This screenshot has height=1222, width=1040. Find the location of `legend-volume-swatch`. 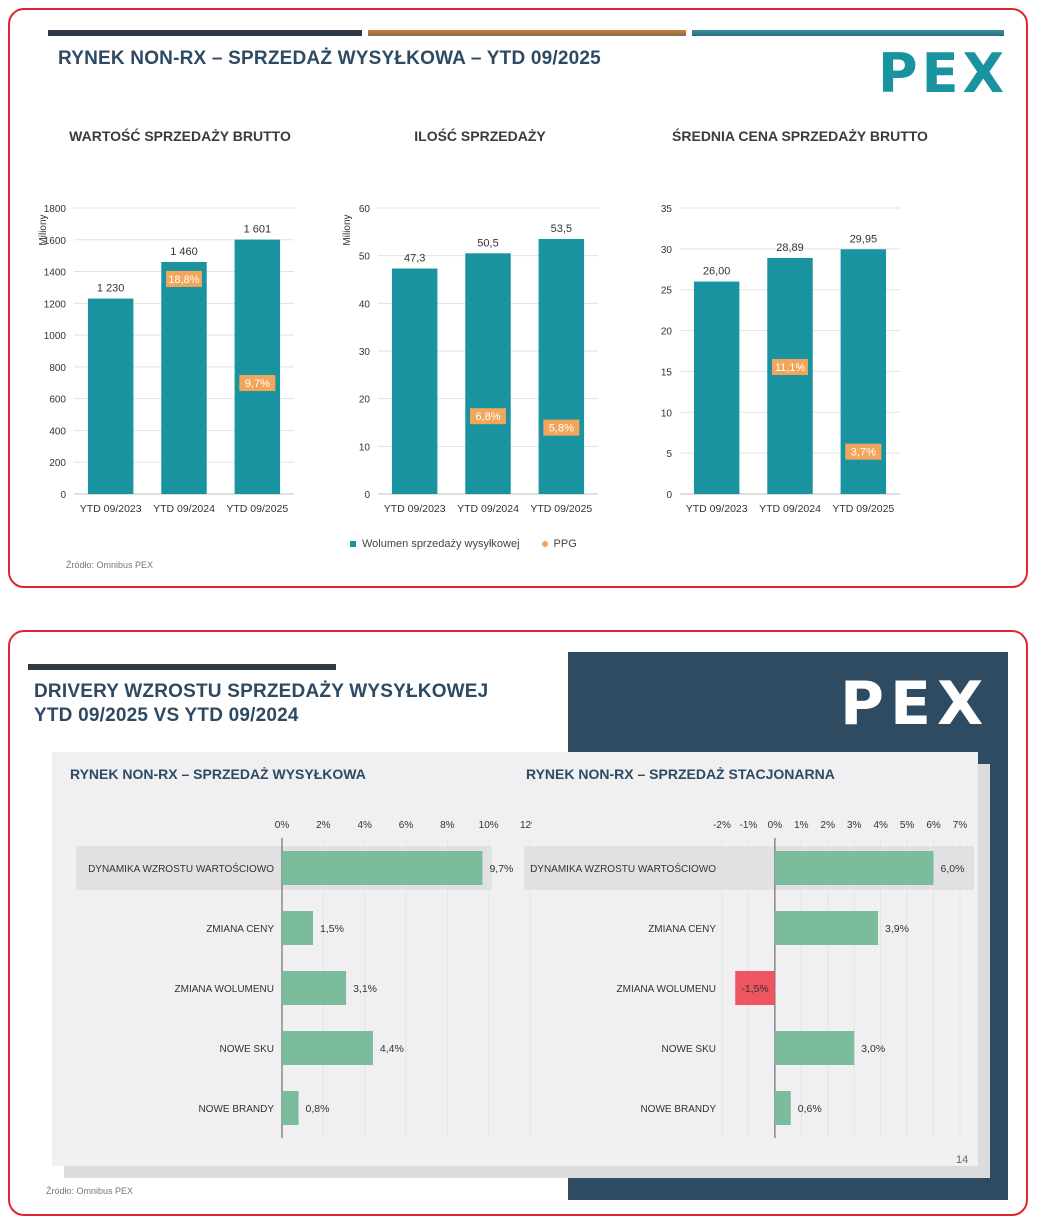

legend-volume-swatch is located at coordinates (353, 544).